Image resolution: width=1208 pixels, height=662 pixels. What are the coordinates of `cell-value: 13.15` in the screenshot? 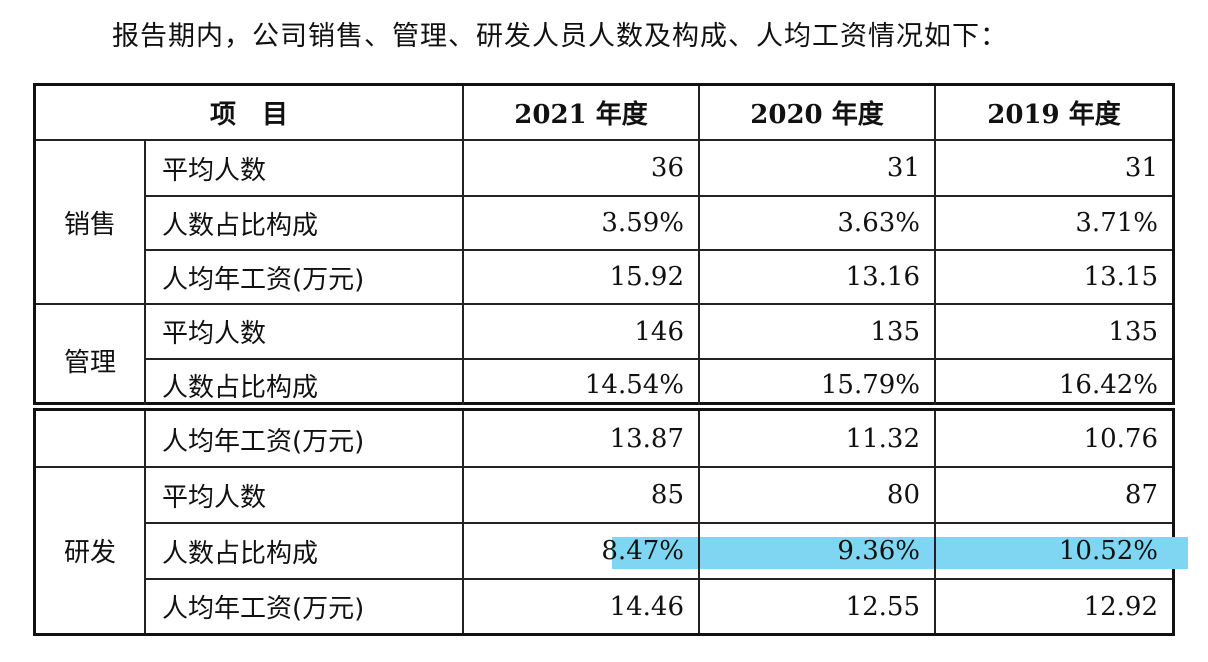 It's located at (1120, 277).